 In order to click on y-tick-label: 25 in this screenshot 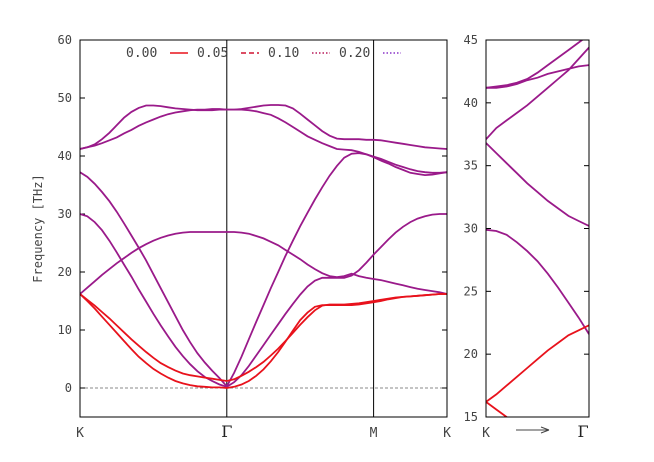, I will do `click(471, 291)`.